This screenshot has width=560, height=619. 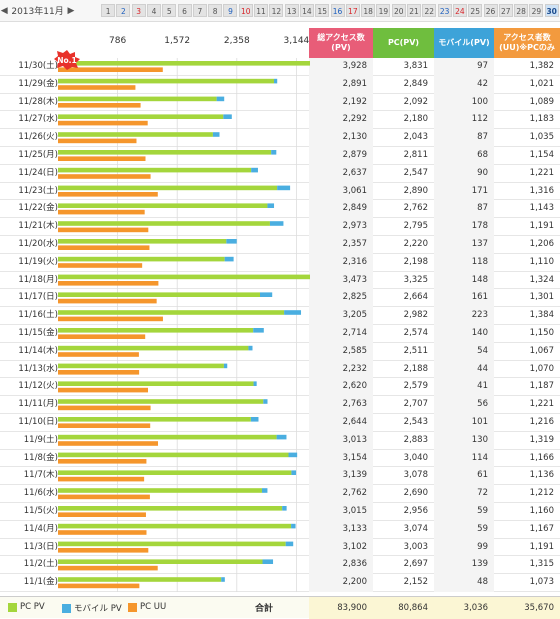 I want to click on pc-pv-value: 2,574, so click(x=415, y=332).